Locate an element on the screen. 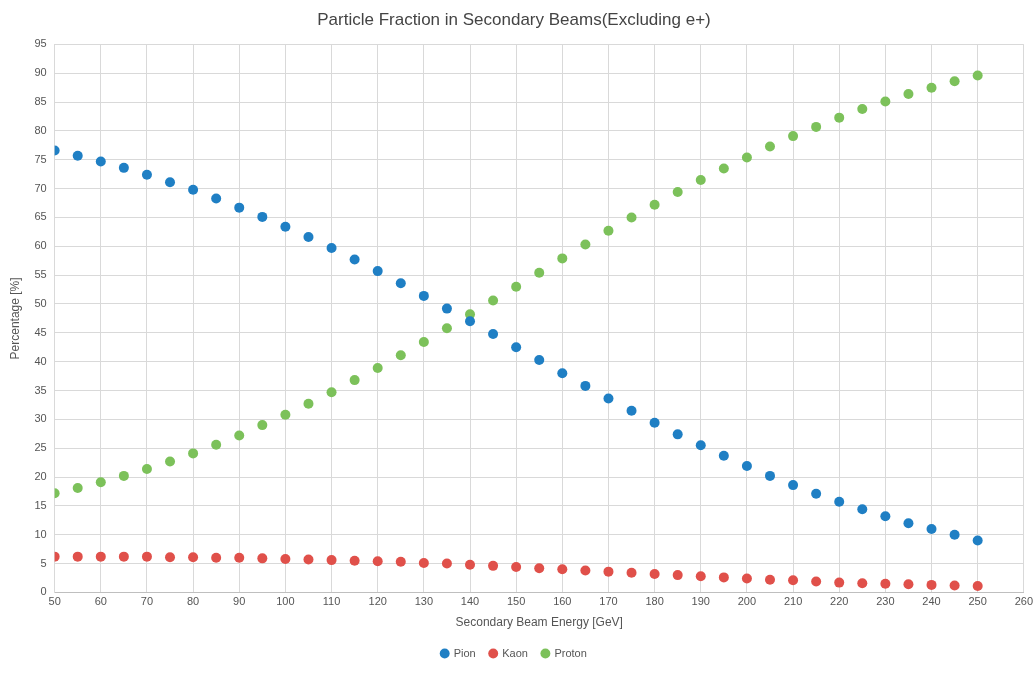 The height and width of the screenshot is (675, 1036). x-tick-label: 240 is located at coordinates (931, 601).